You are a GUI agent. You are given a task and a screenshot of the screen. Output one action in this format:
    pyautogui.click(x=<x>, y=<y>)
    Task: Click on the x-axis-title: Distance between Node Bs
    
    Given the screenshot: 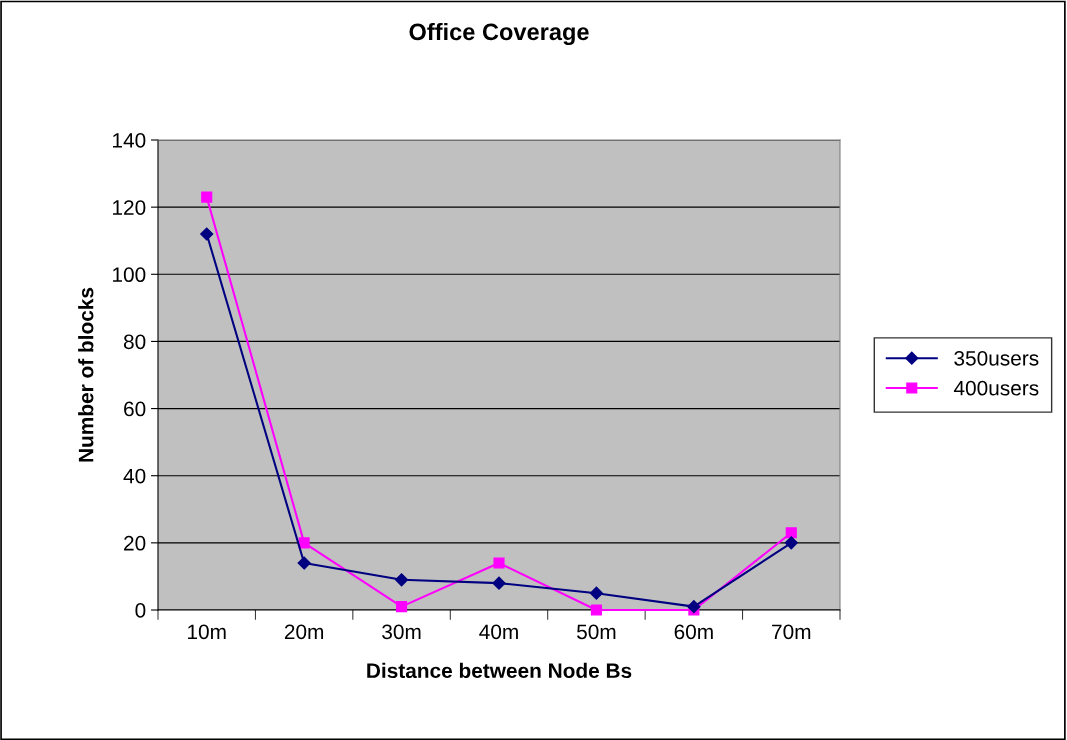 What is the action you would take?
    pyautogui.click(x=499, y=670)
    